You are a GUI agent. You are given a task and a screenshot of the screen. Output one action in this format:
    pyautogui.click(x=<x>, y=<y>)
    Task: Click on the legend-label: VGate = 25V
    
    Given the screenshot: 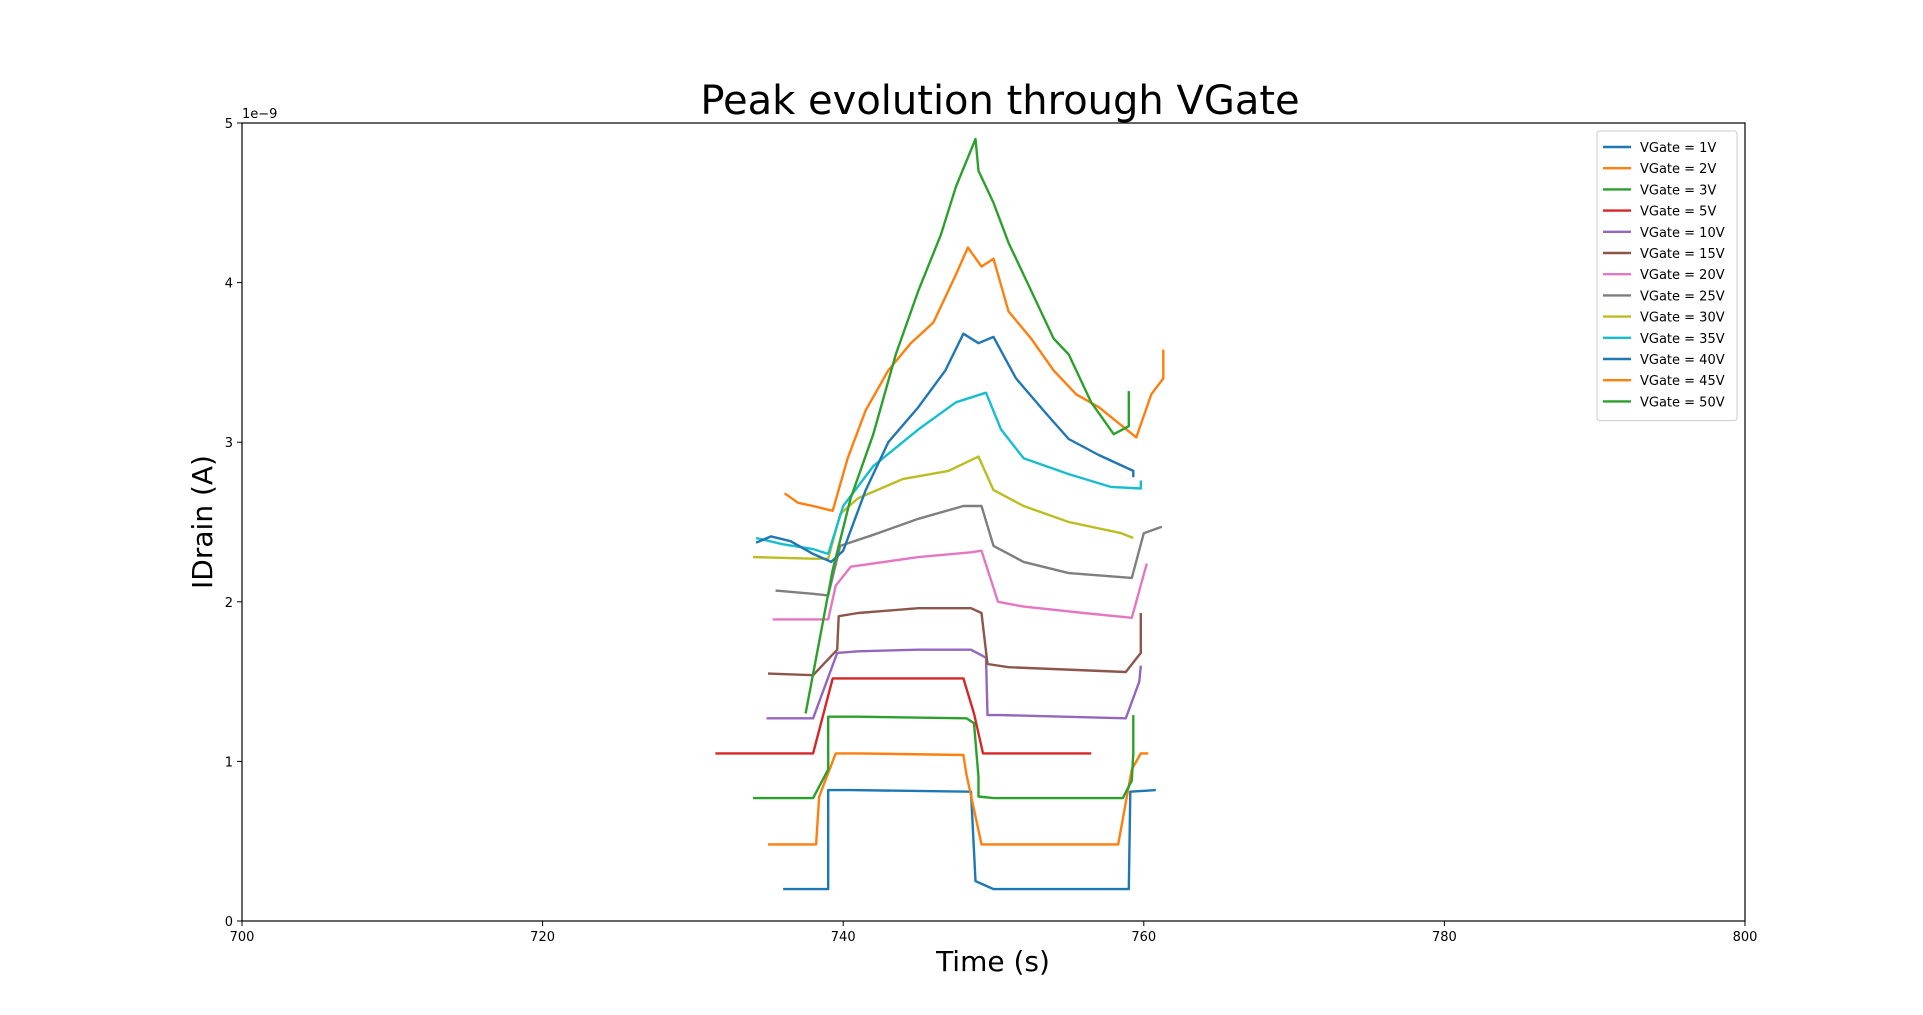 What is the action you would take?
    pyautogui.click(x=1682, y=296)
    